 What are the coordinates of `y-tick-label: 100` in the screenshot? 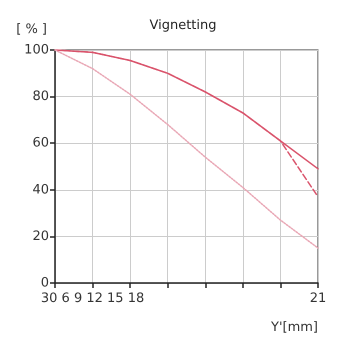 It's located at (36, 50).